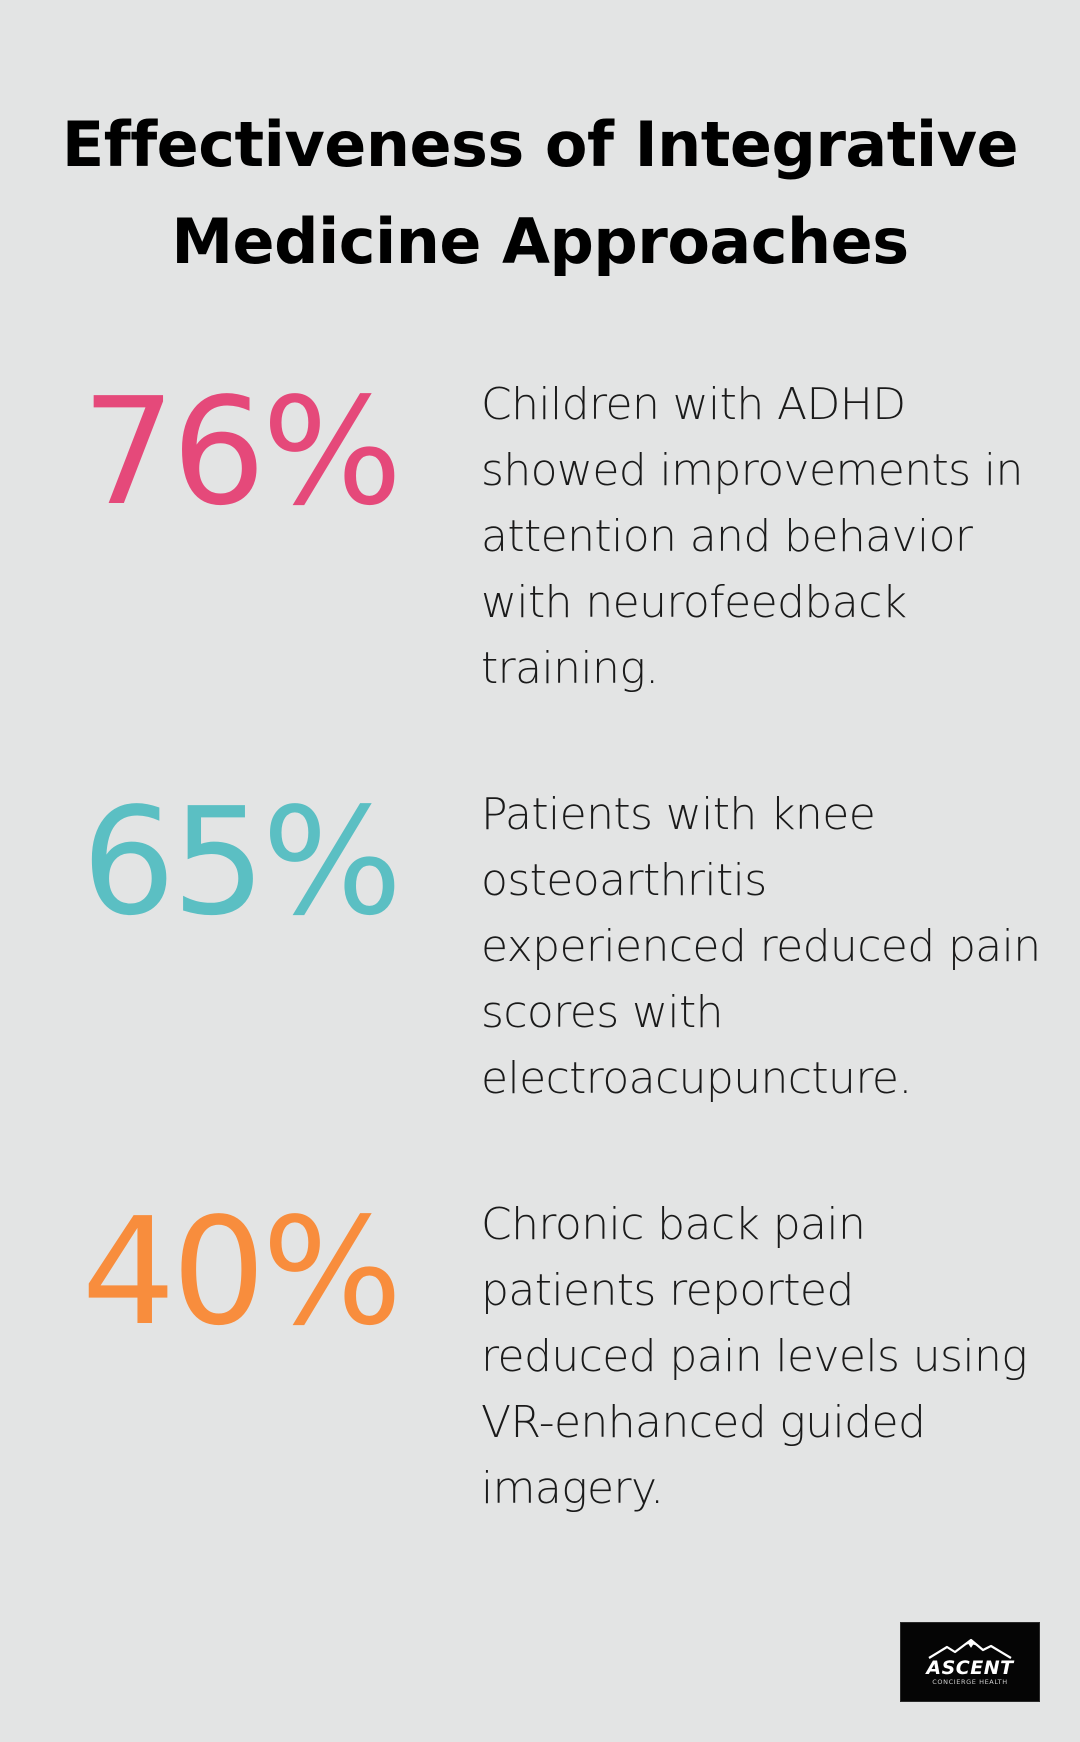 The height and width of the screenshot is (1742, 1080). Describe the element at coordinates (970, 1667) in the screenshot. I see `logo-wordmark: ASCENT` at that location.